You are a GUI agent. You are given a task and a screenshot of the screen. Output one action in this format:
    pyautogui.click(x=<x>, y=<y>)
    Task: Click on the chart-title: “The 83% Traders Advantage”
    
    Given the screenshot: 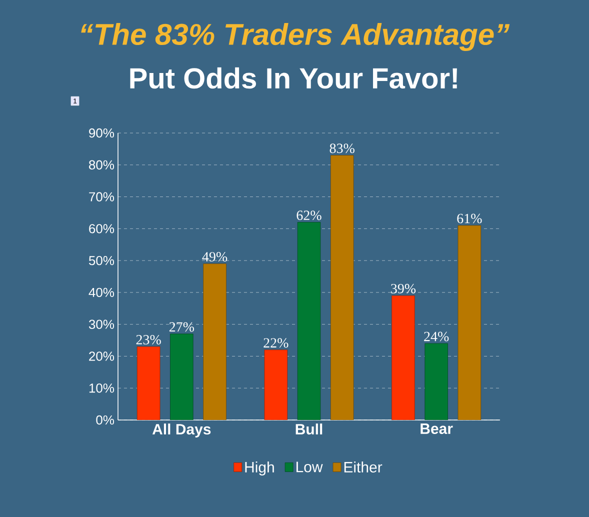 What is the action you would take?
    pyautogui.click(x=295, y=37)
    